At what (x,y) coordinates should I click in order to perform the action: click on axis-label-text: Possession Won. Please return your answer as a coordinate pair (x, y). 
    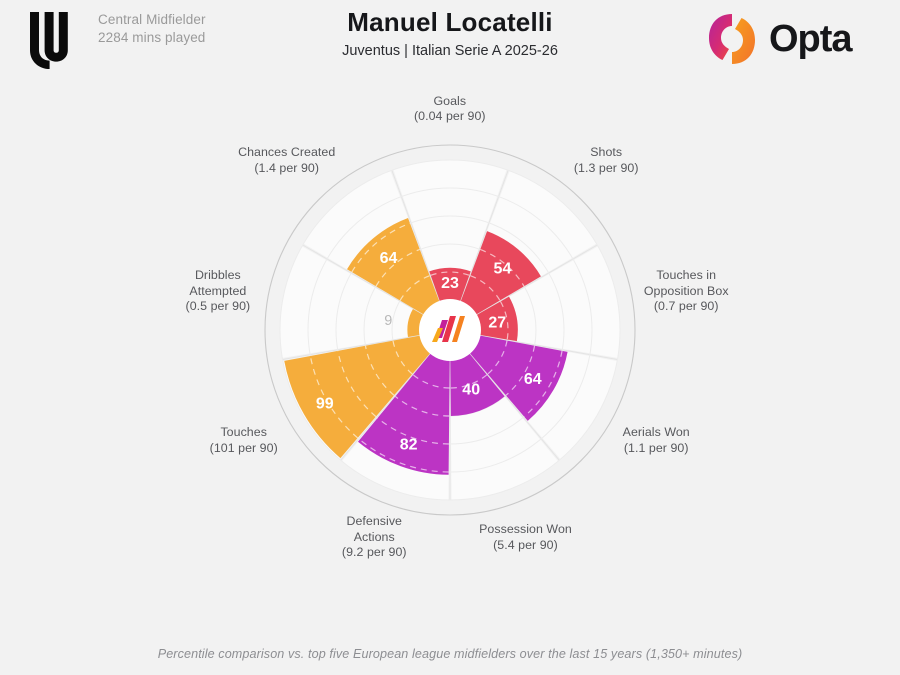
    Looking at the image, I should click on (525, 529).